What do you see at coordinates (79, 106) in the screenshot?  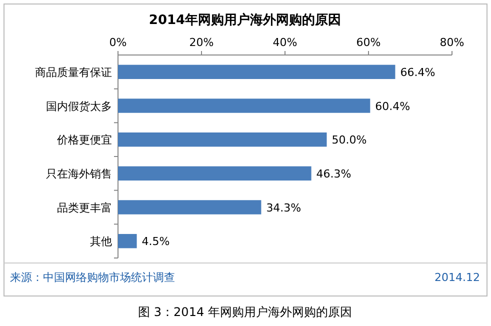 I see `category: 国内假货太多` at bounding box center [79, 106].